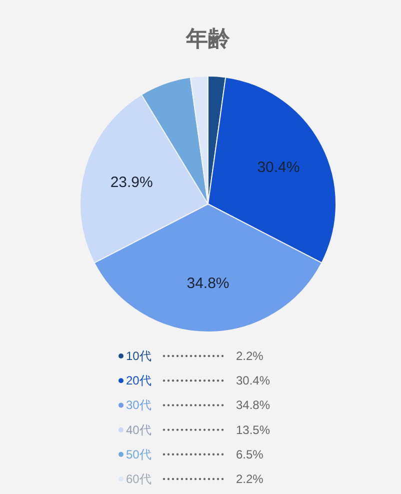  I want to click on legend-label: 30代, so click(139, 405).